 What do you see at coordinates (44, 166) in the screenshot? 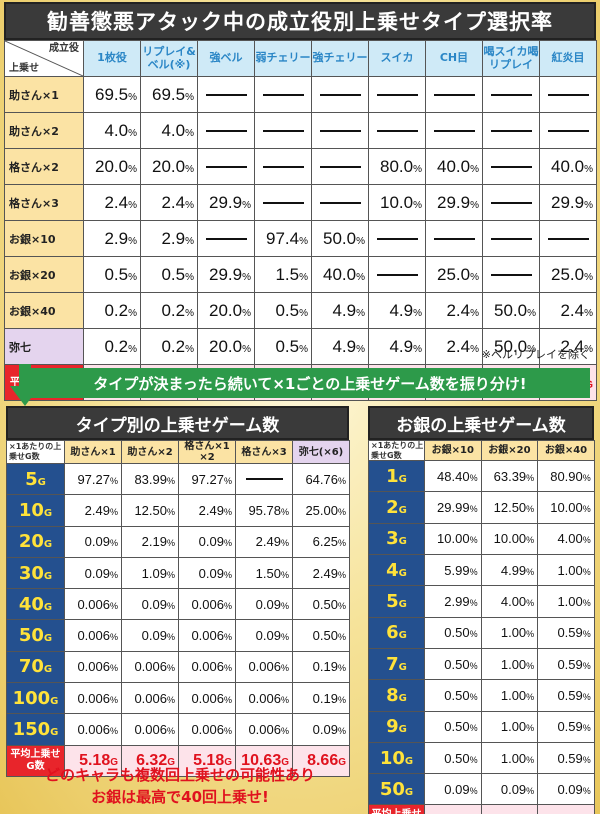
I see `row-label: 格さん×2` at bounding box center [44, 166].